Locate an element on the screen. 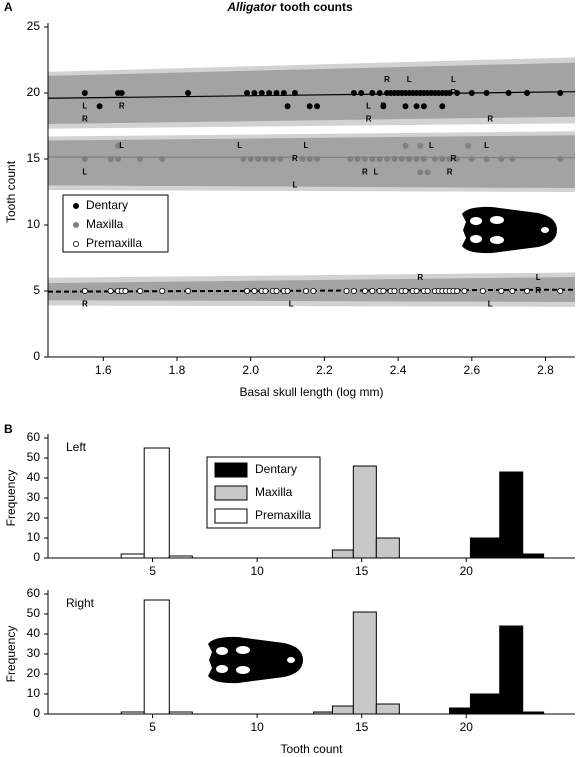 This screenshot has height=757, width=578. x-tick-label: 2.0 is located at coordinates (250, 370).